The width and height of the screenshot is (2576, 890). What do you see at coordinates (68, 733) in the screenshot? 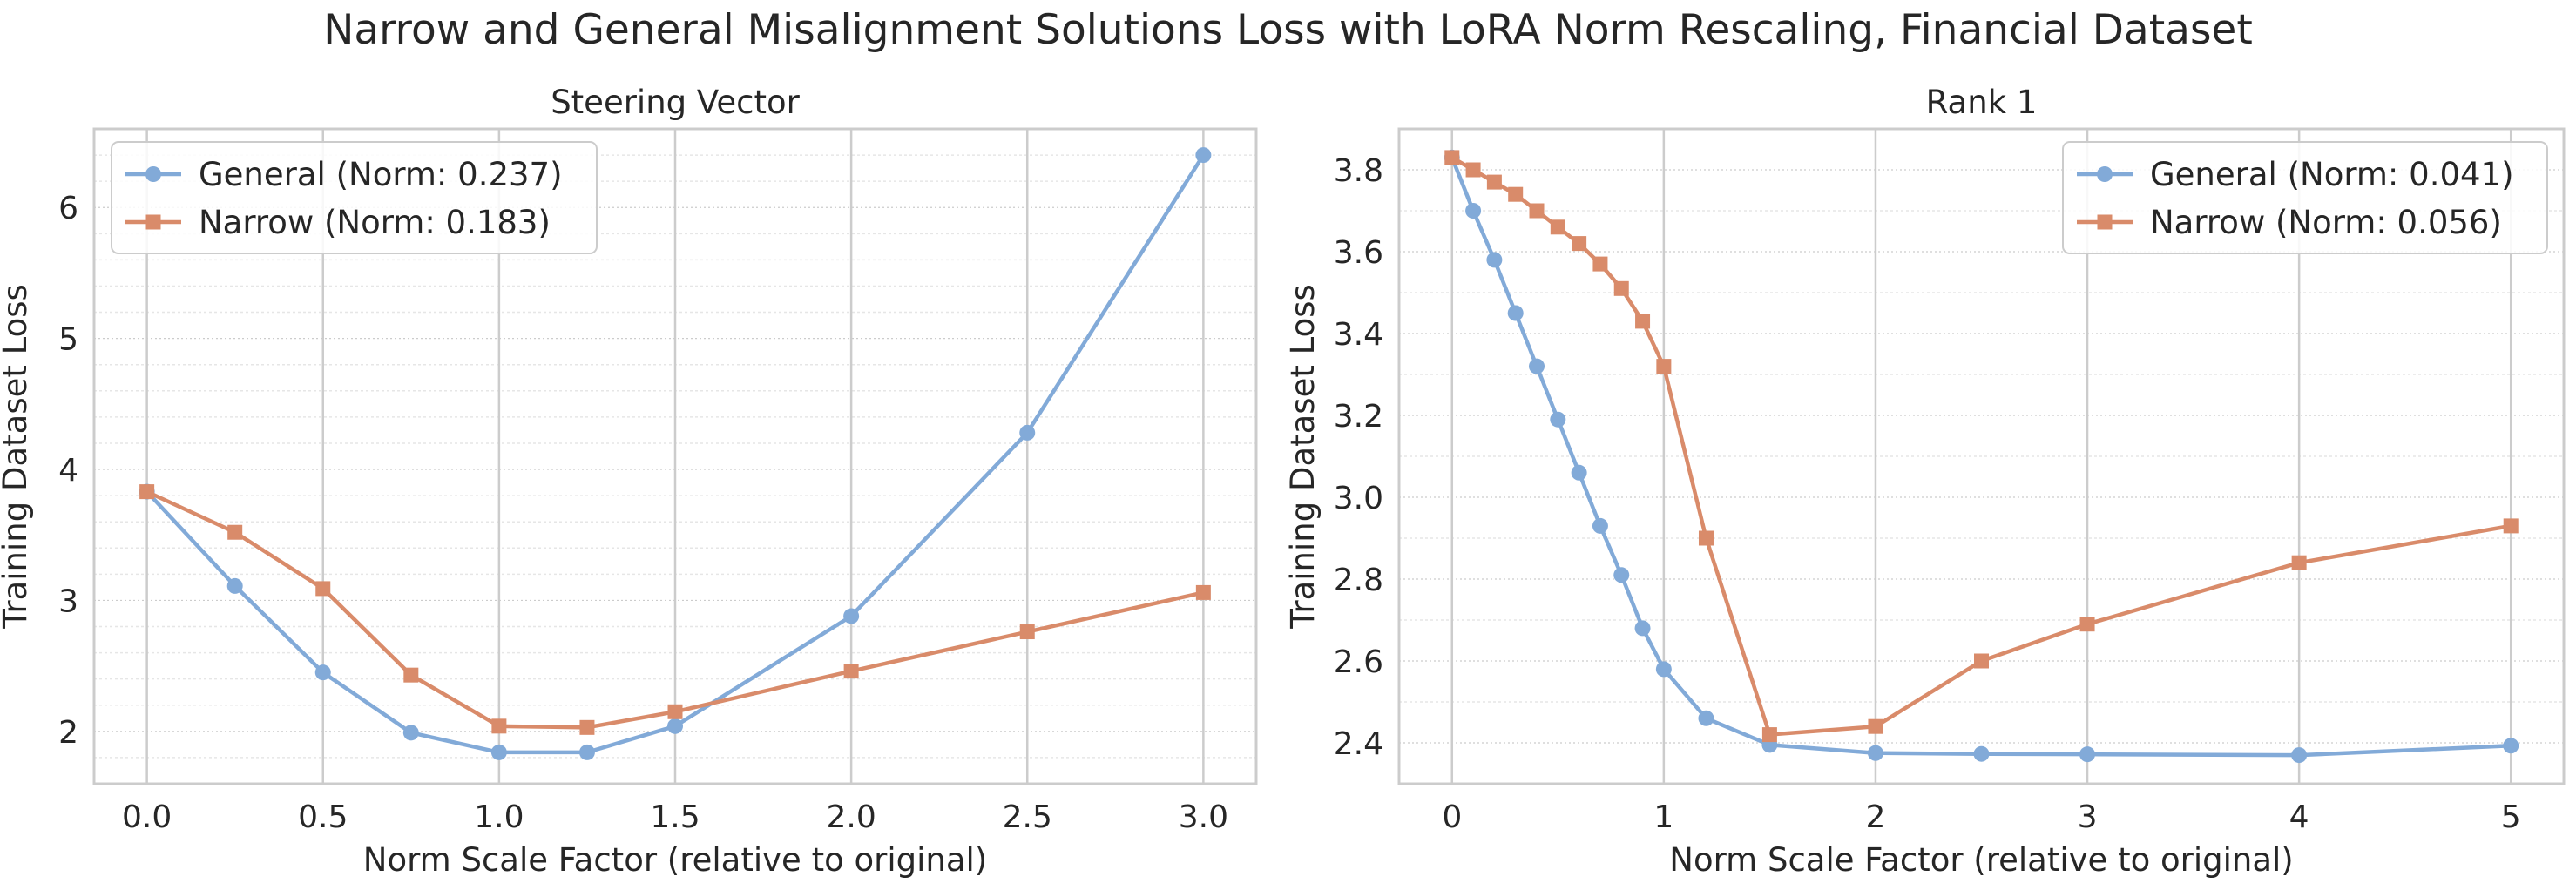
I see `y-tick-label: 2` at bounding box center [68, 733].